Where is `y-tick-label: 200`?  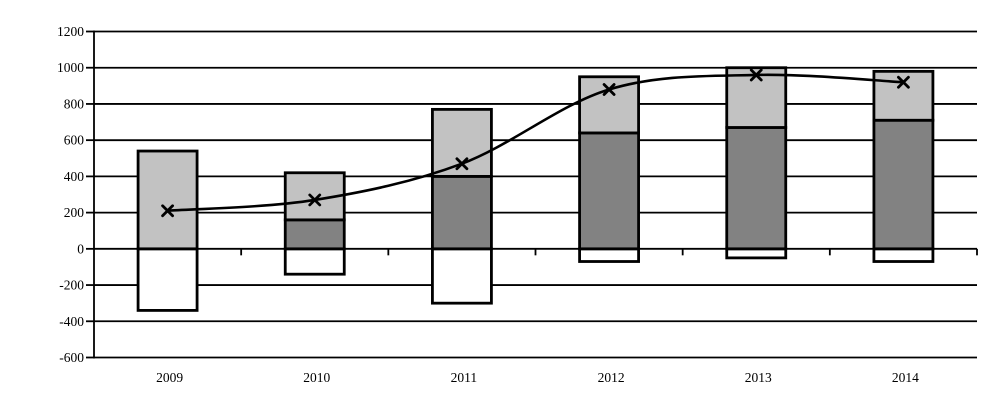 y-tick-label: 200 is located at coordinates (74, 212).